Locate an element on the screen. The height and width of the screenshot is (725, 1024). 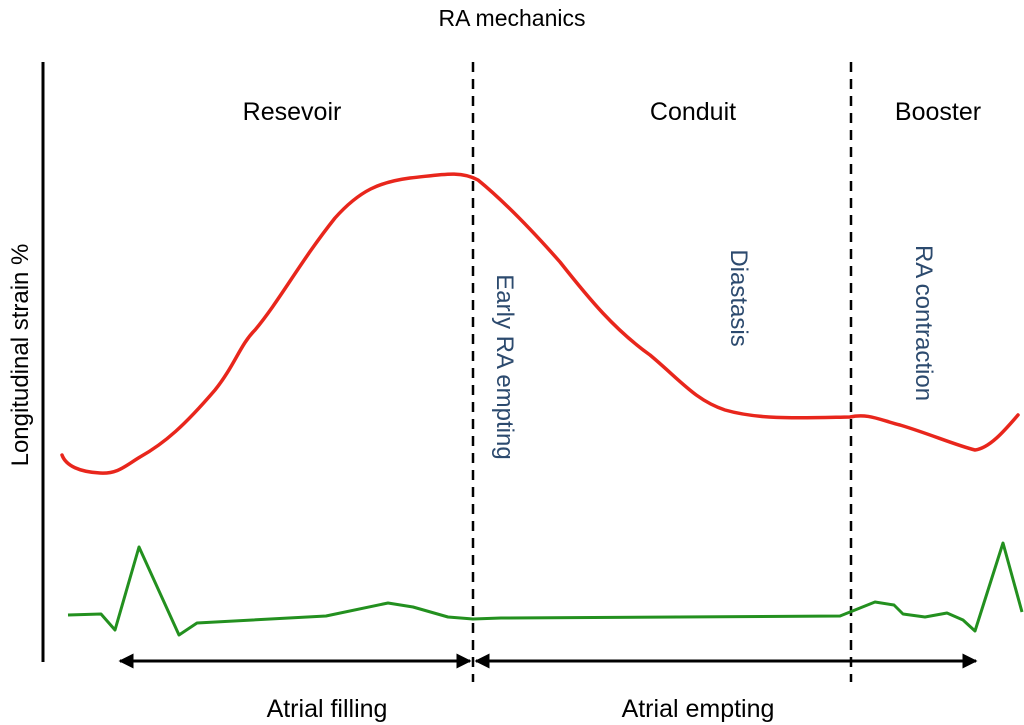
phase-label-reservoir: Resevoir is located at coordinates (292, 112).